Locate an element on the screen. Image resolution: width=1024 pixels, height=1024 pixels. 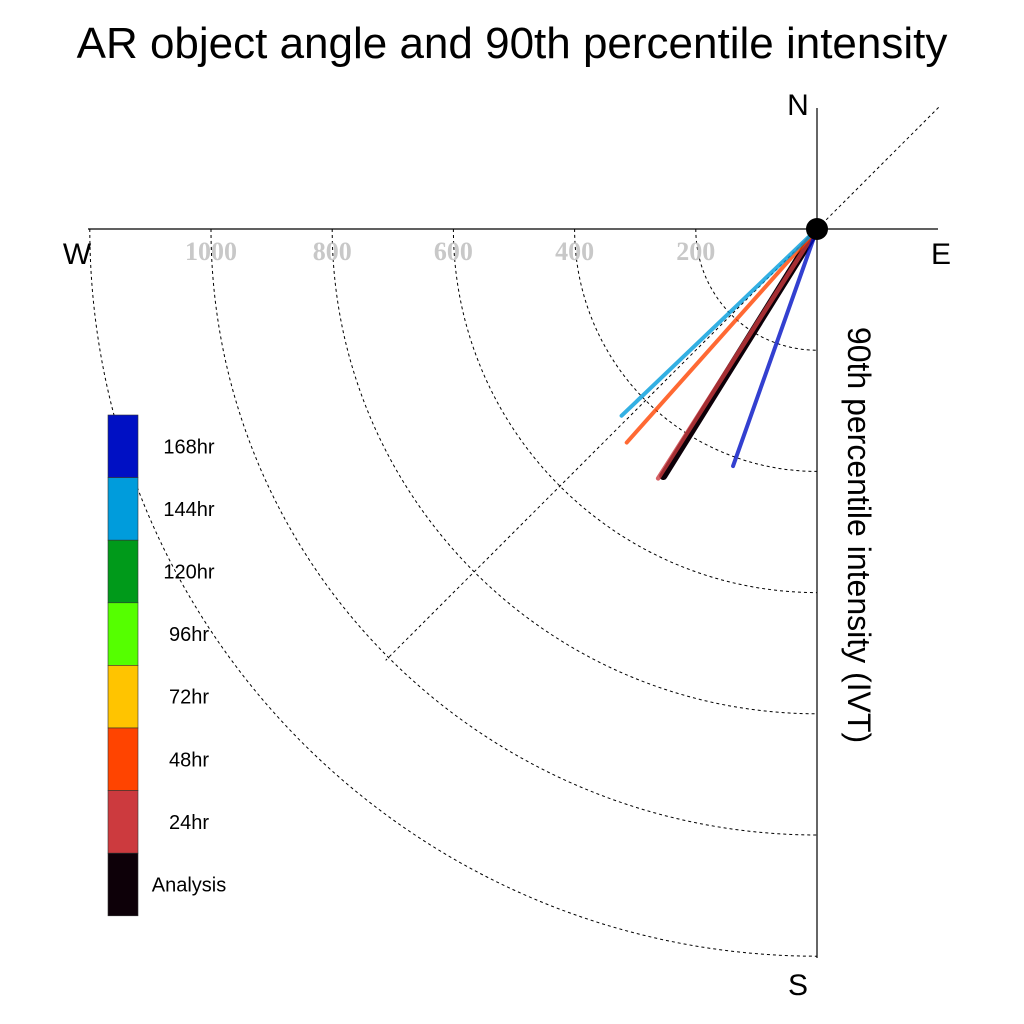
legend-swatch-120hr is located at coordinates (123, 571).